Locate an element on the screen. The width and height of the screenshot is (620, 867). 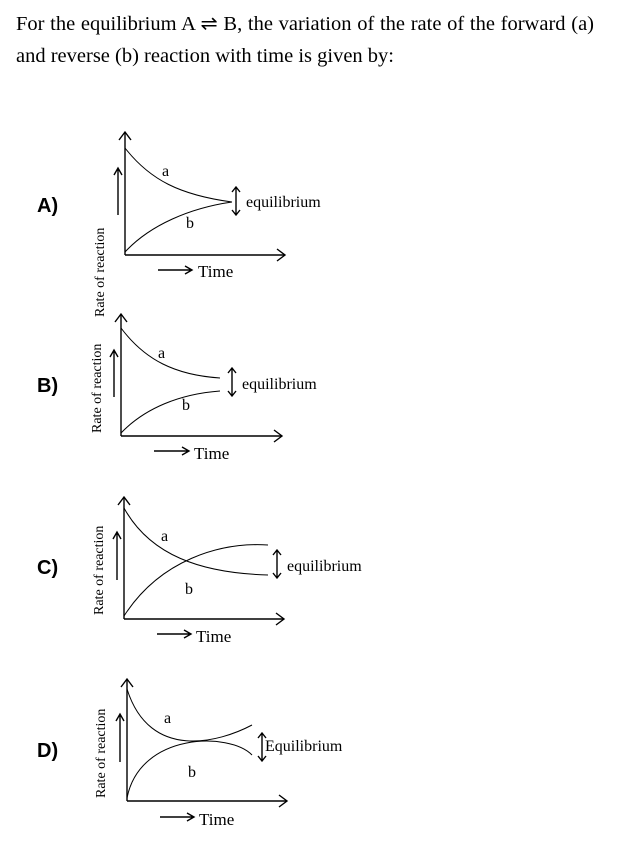
option-c-graph: Rate of reaction Time a b equilibrium is located at coordinates (227, 570).